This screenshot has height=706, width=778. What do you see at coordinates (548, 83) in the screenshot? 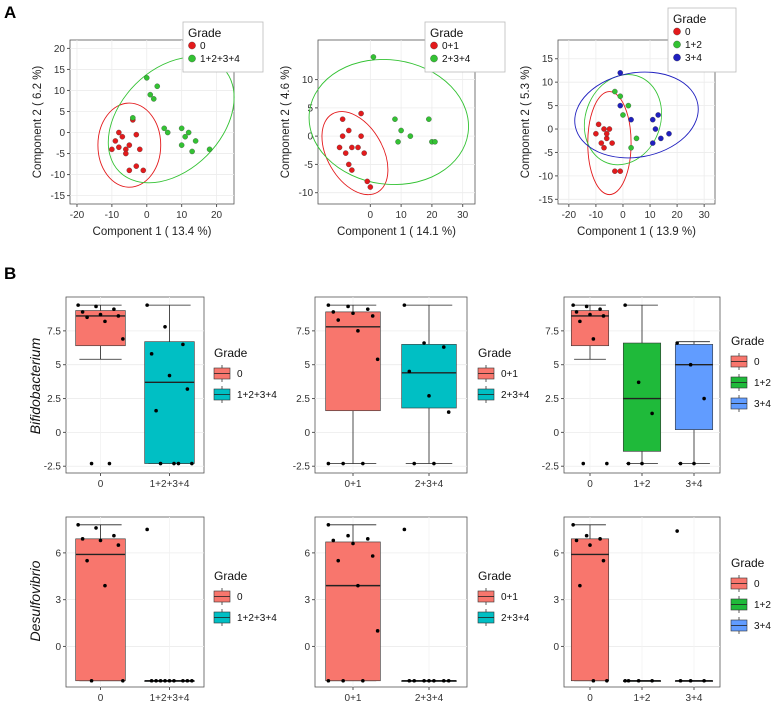
I see `pca3-y-tick-label: 10` at bounding box center [548, 83].